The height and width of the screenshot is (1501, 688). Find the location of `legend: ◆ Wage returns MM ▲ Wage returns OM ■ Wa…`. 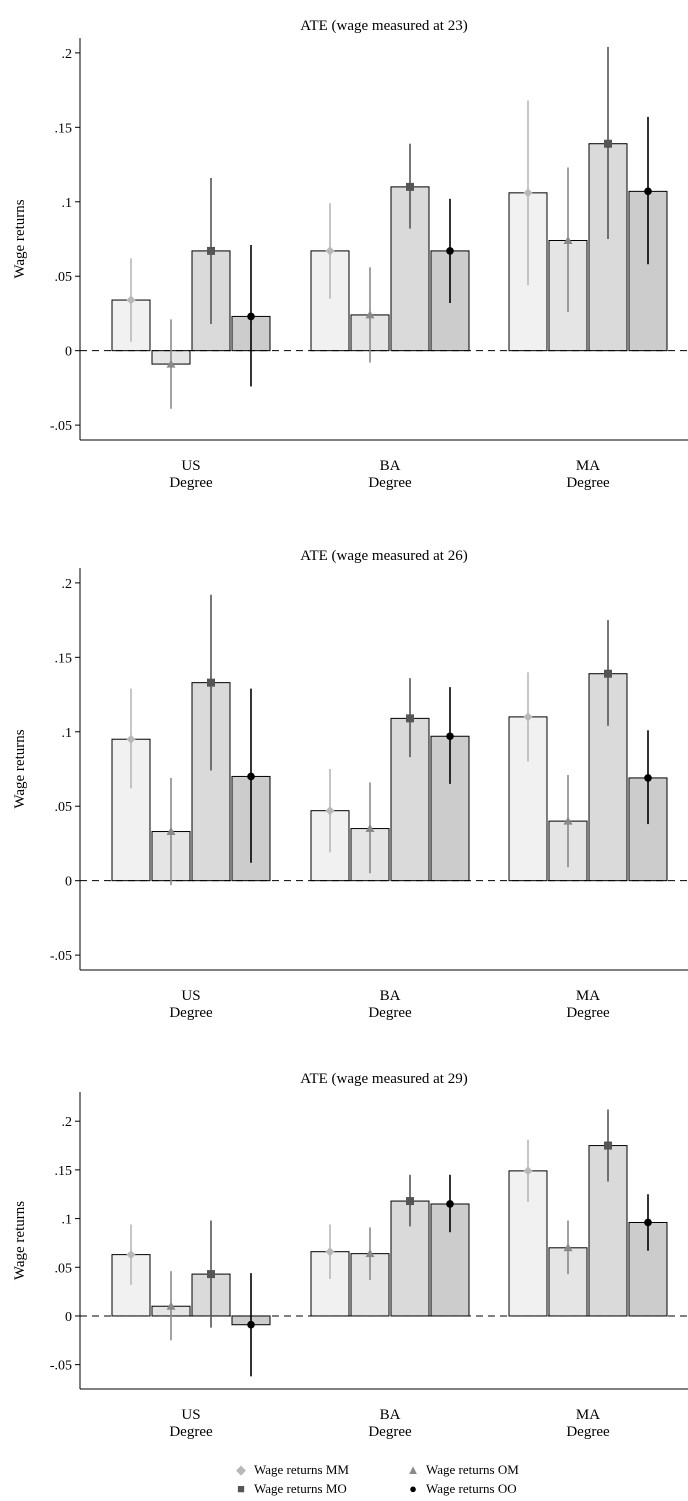

legend: ◆ Wage returns MM ▲ Wage returns OM ■ Wa… is located at coordinates (412, 1479).